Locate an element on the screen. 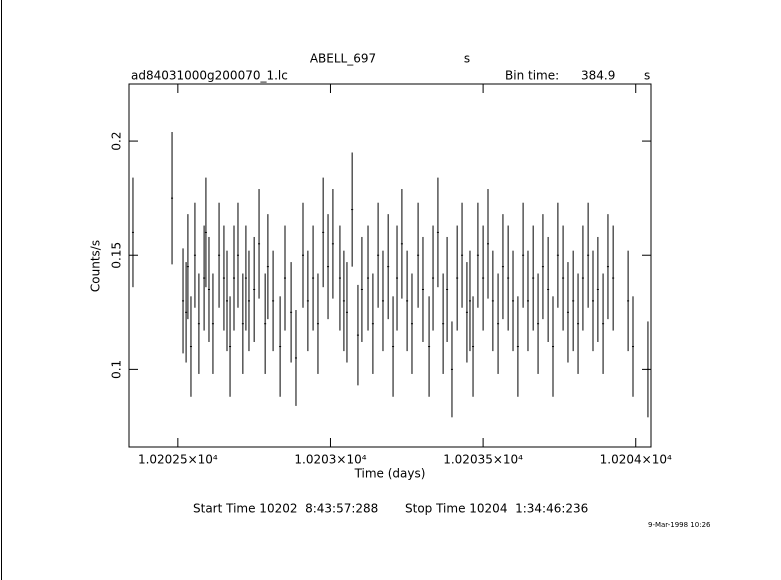 The image size is (781, 580). title-unit: s is located at coordinates (467, 59).